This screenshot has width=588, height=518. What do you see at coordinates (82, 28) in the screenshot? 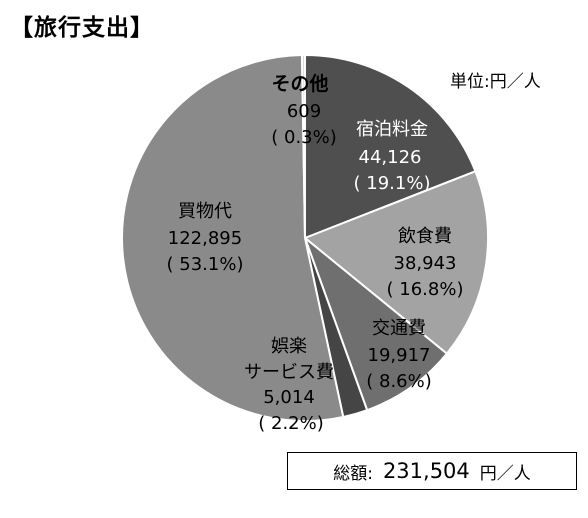
I see `chart-title: 【旅行支出】` at bounding box center [82, 28].